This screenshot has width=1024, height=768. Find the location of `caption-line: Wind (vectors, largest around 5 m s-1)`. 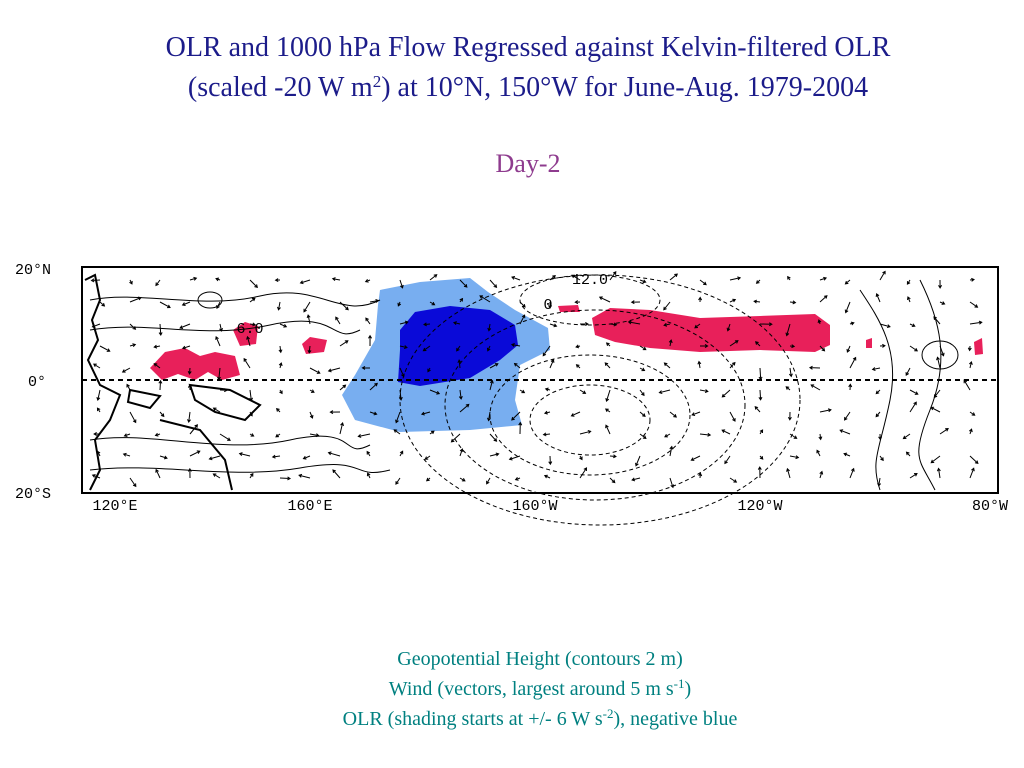

caption-line: Wind (vectors, largest around 5 m s-1) is located at coordinates (540, 688).